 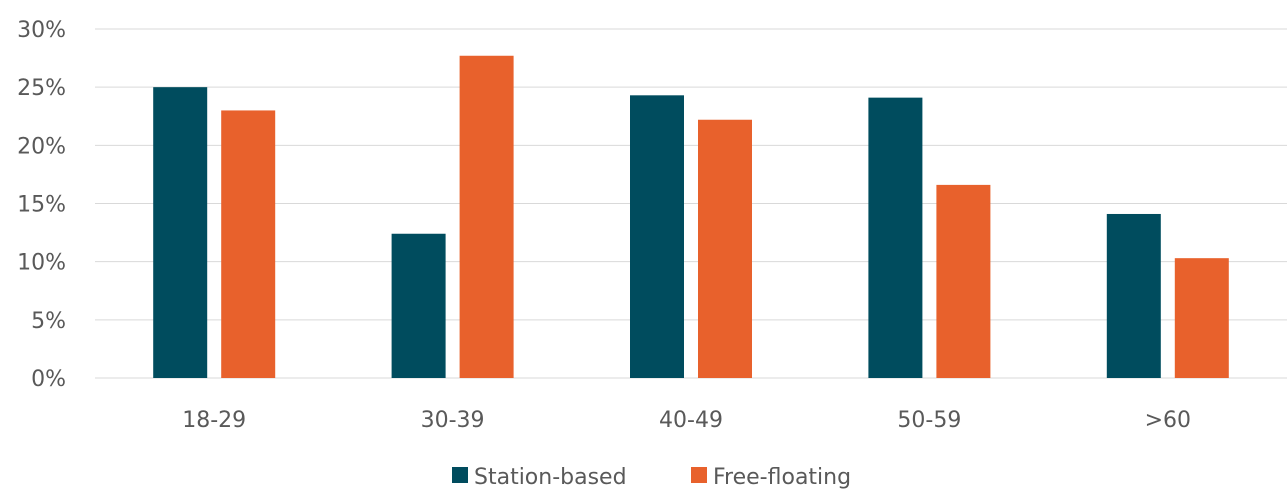 I want to click on legend: Station-based Free-floating, so click(x=651, y=477).